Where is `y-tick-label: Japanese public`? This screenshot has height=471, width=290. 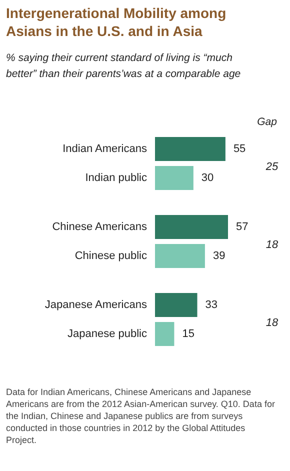
y-tick-label: Japanese public is located at coordinates (107, 334).